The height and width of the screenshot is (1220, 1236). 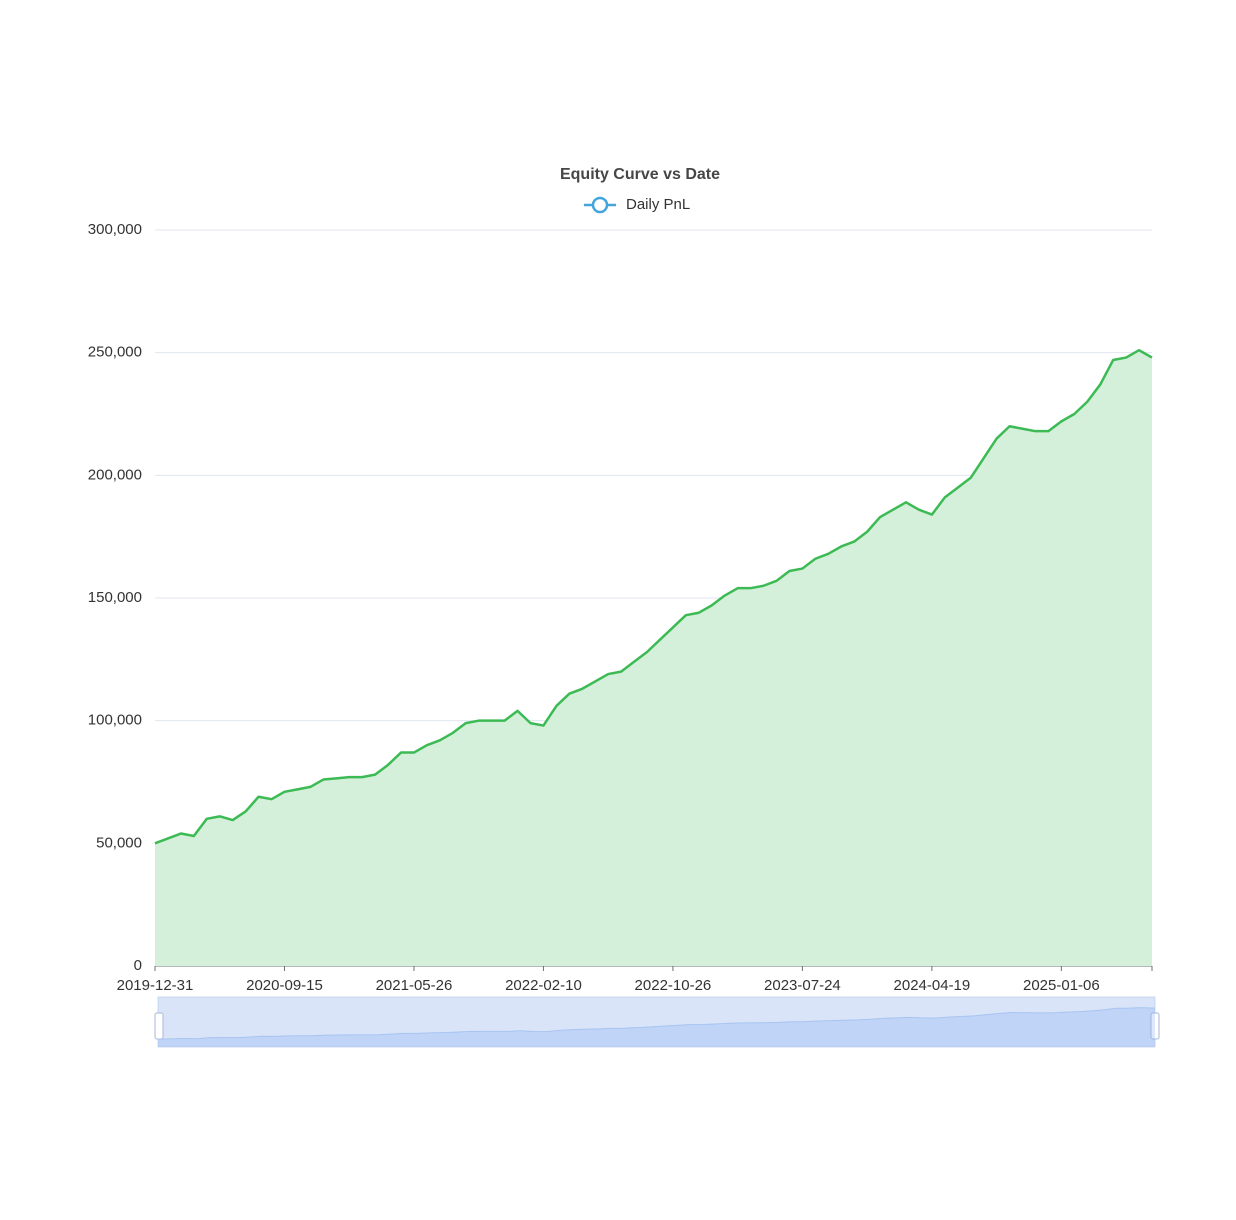 I want to click on x-tick-label: 2022-10-26, so click(x=673, y=985).